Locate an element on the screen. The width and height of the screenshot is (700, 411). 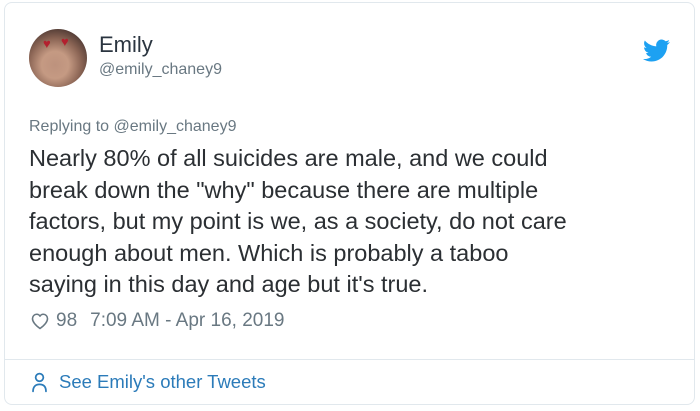
author-block: Emily @emily_chaney9 is located at coordinates (160, 54).